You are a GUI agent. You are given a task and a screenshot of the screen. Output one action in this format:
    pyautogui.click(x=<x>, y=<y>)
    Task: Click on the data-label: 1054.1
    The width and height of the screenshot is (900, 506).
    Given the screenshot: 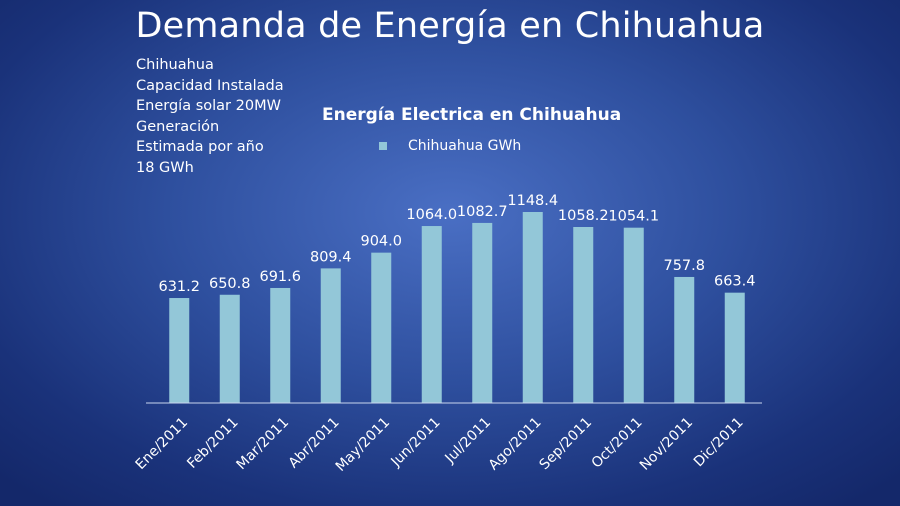 What is the action you would take?
    pyautogui.click(x=633, y=217)
    